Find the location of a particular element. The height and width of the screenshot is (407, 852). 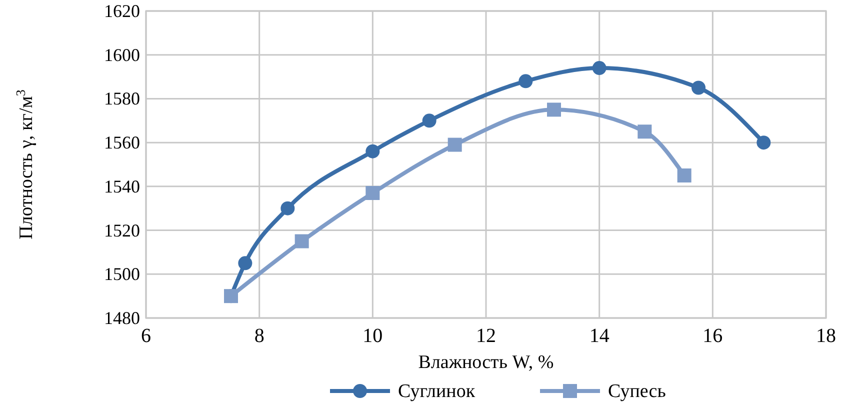

x-tick-label: 18 is located at coordinates (826, 336).